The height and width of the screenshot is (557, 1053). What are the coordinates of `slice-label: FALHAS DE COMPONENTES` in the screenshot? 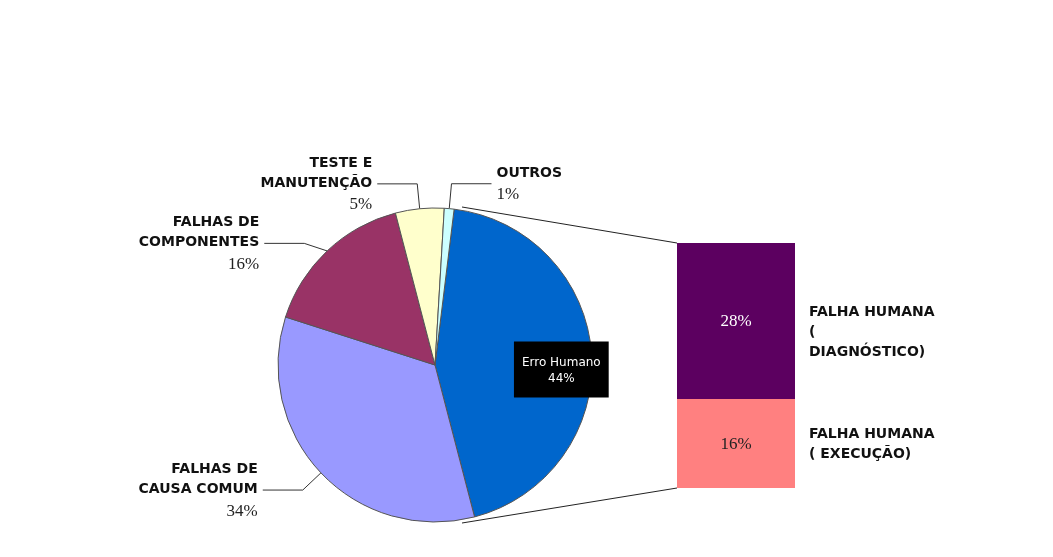 It's located at (199, 231).